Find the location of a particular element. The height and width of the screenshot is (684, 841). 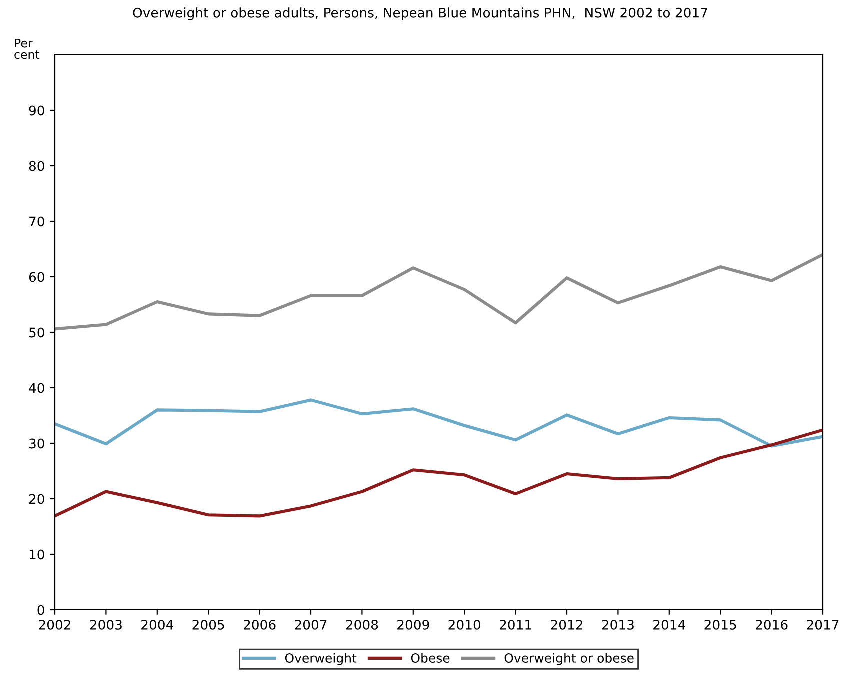

x-tick-label: 2015 is located at coordinates (720, 625).